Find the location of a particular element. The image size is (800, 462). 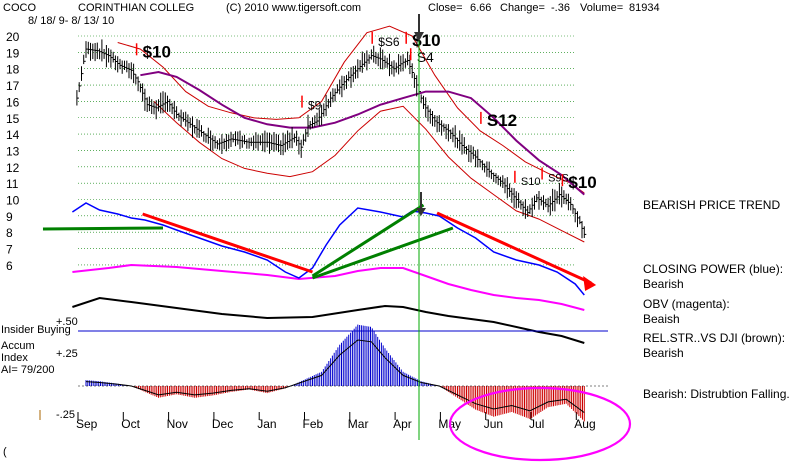

x-tick-label: Sep is located at coordinates (87, 424).